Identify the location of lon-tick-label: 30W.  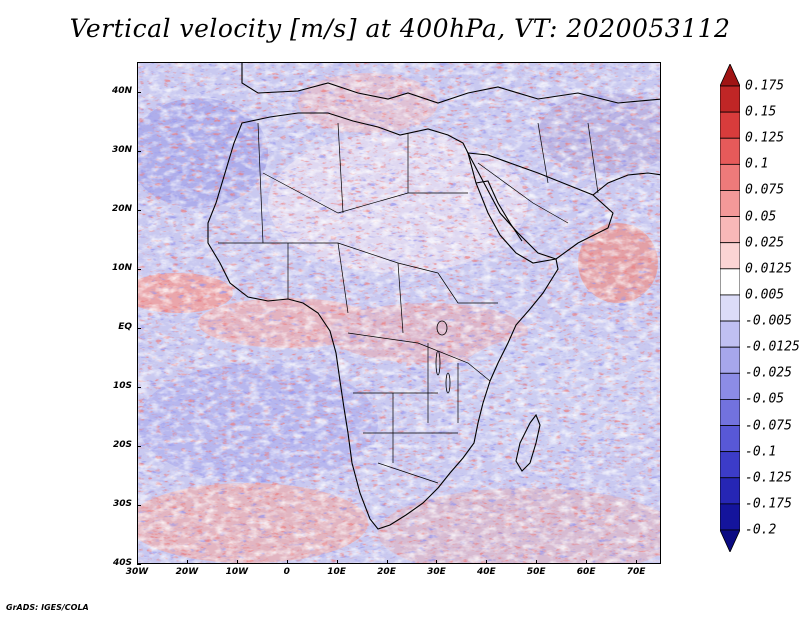
(137, 572).